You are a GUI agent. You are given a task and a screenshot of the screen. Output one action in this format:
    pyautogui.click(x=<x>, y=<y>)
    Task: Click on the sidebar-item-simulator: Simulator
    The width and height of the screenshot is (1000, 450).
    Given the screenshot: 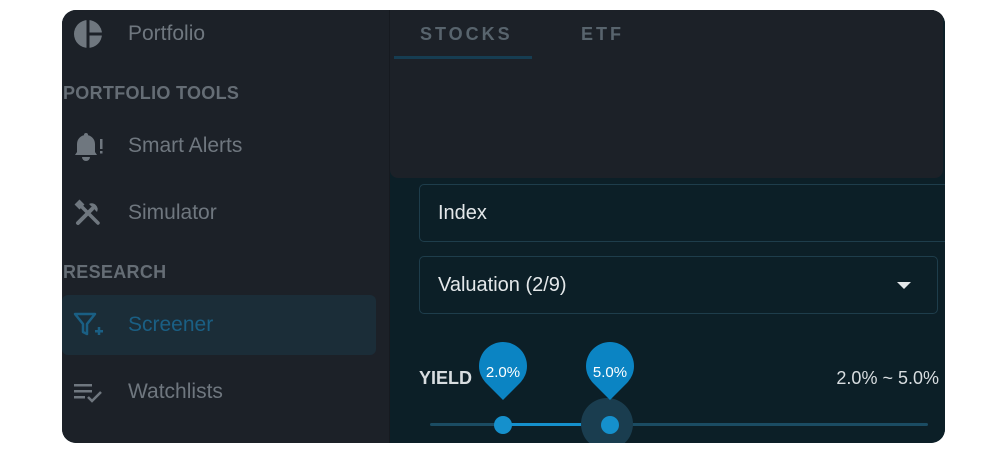 What is the action you would take?
    pyautogui.click(x=219, y=213)
    